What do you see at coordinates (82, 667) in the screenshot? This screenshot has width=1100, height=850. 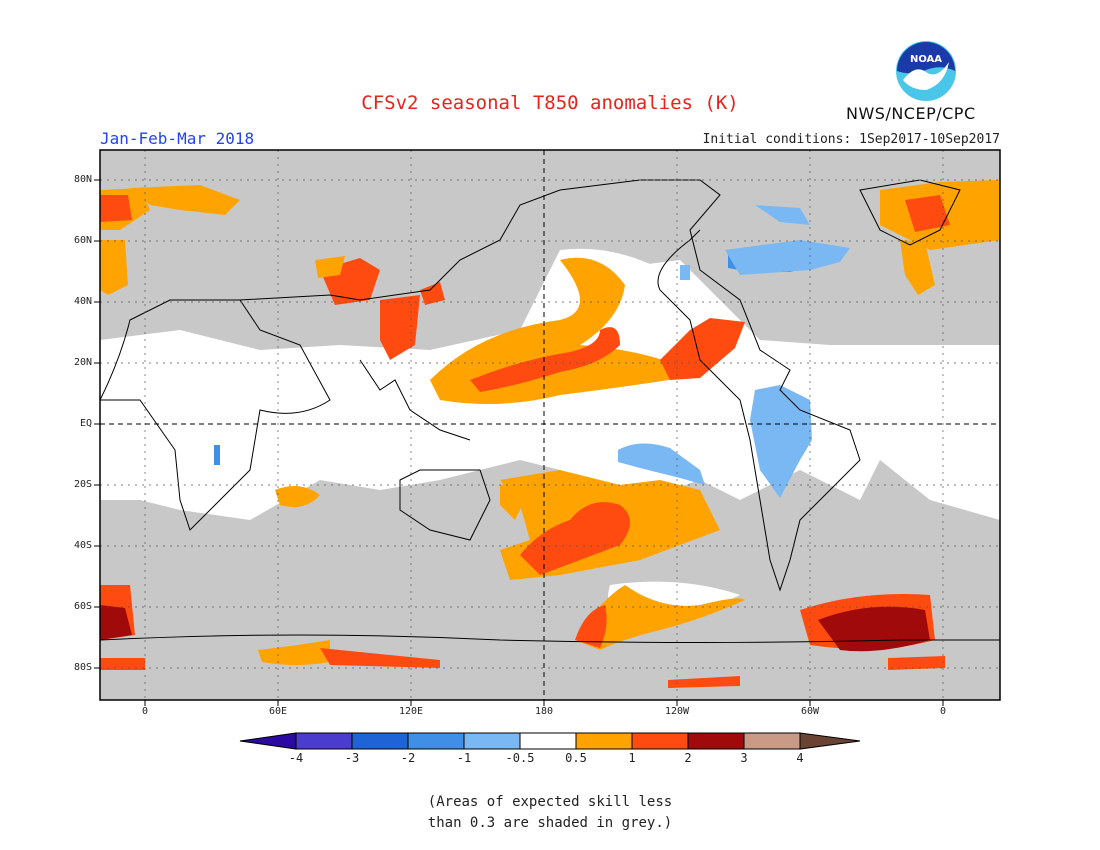 I see `lat-label-80s: 80S` at bounding box center [82, 667].